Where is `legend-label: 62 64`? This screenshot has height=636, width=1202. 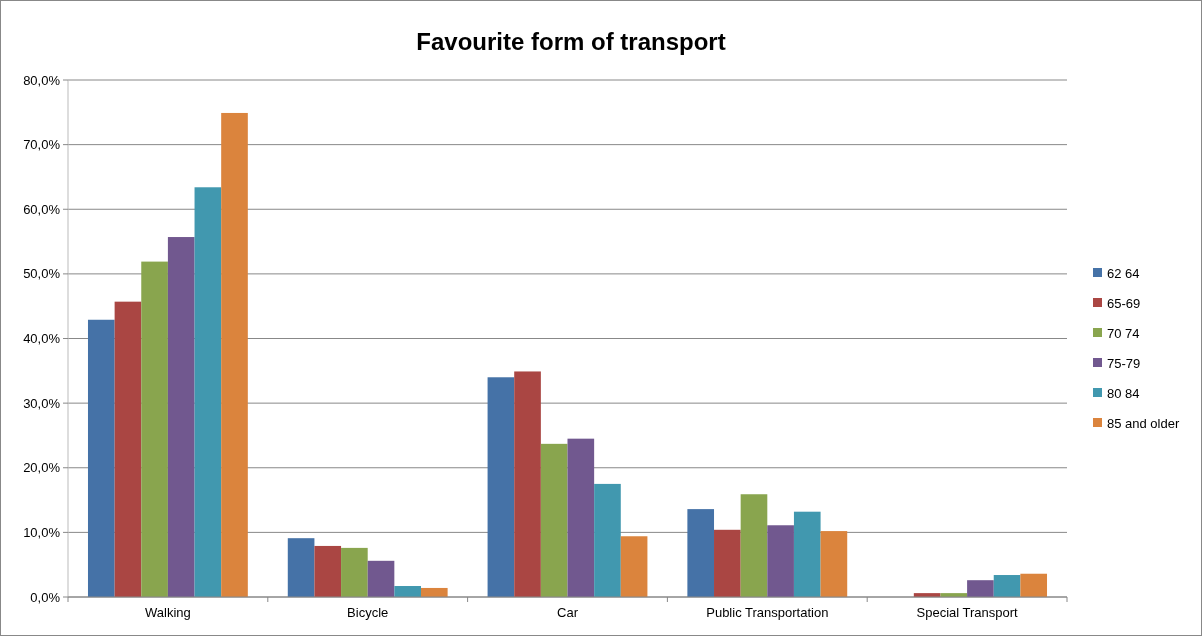 legend-label: 62 64 is located at coordinates (1123, 273).